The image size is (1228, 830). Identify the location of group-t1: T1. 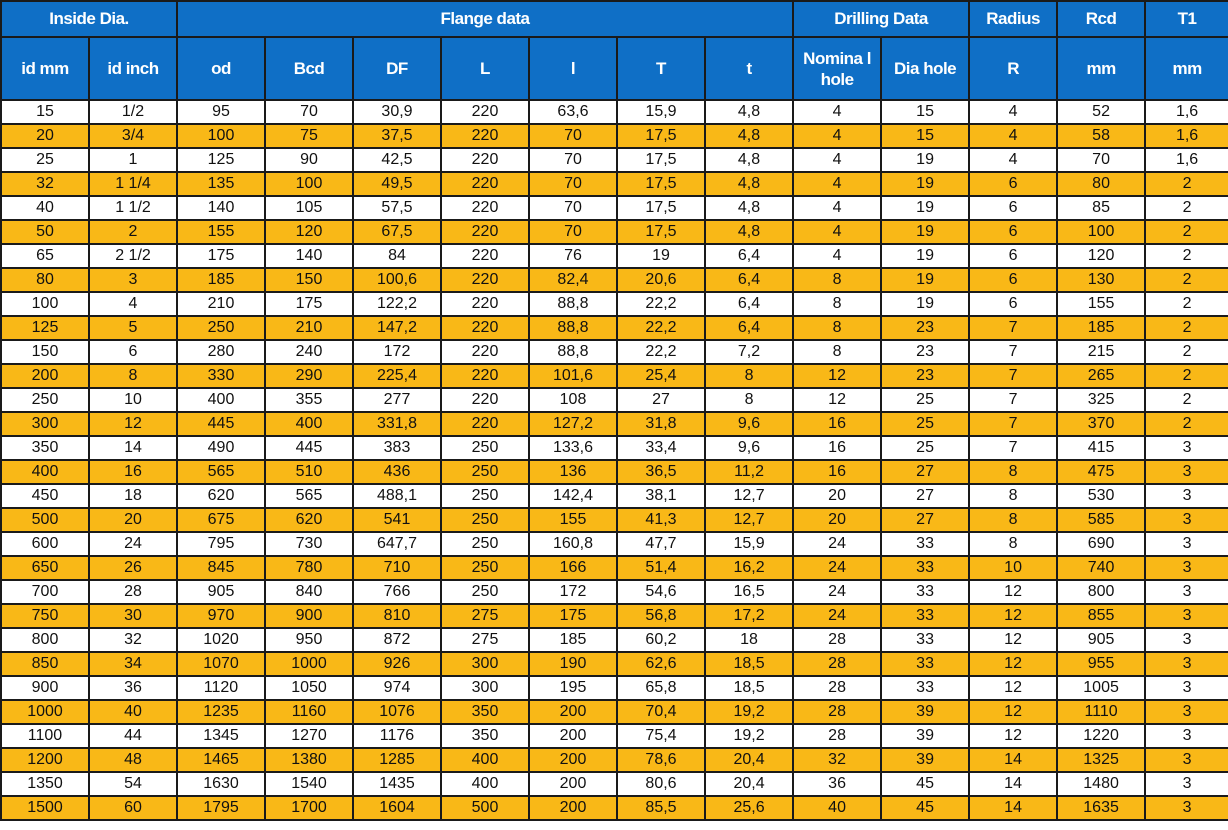
(1186, 19).